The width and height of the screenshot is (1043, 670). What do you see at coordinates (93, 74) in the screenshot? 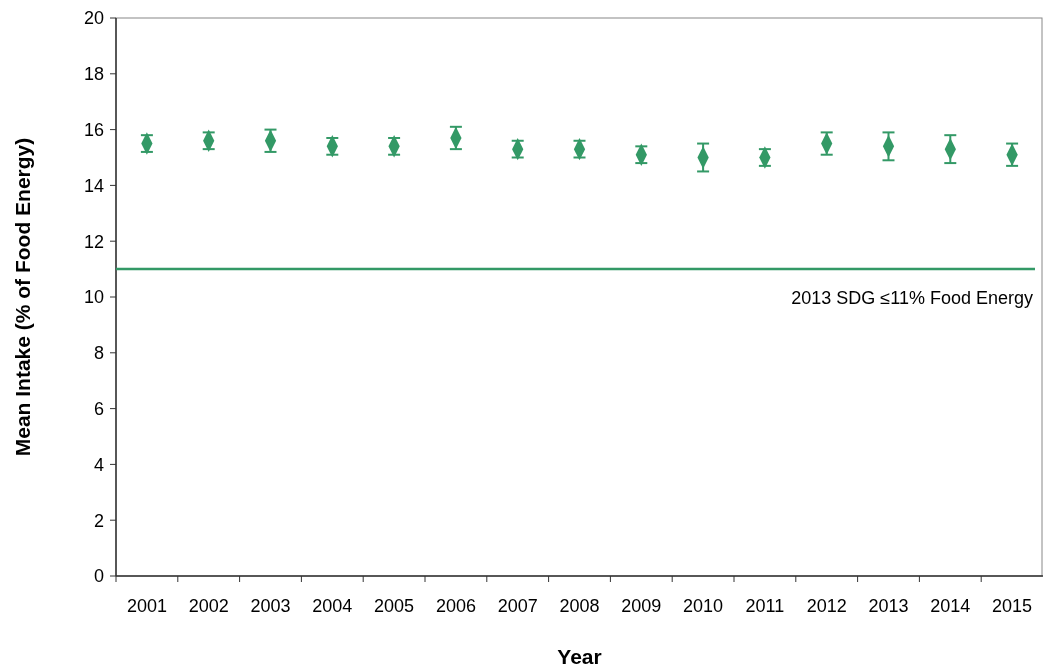
I see `y-tick-label: 18` at bounding box center [93, 74].